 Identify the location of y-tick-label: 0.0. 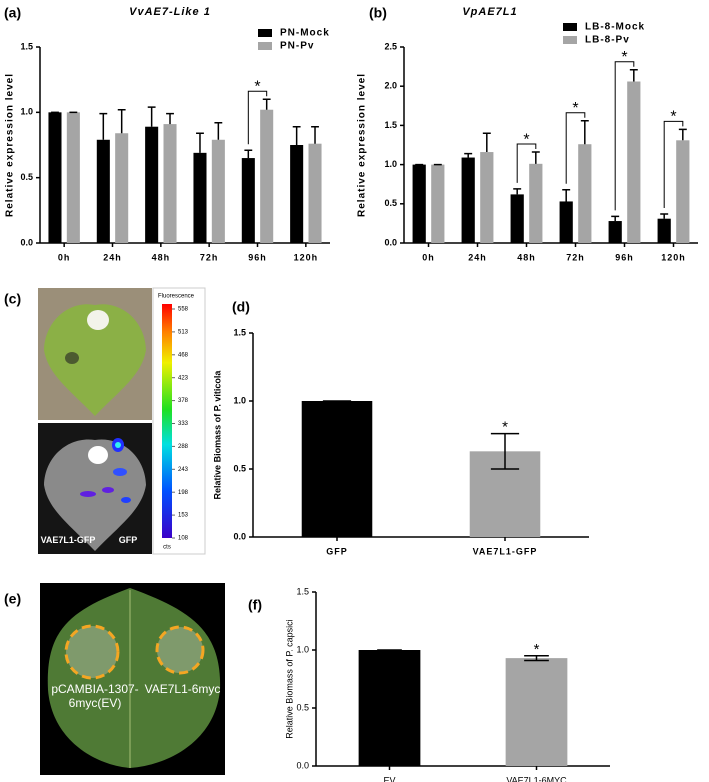
(26, 242).